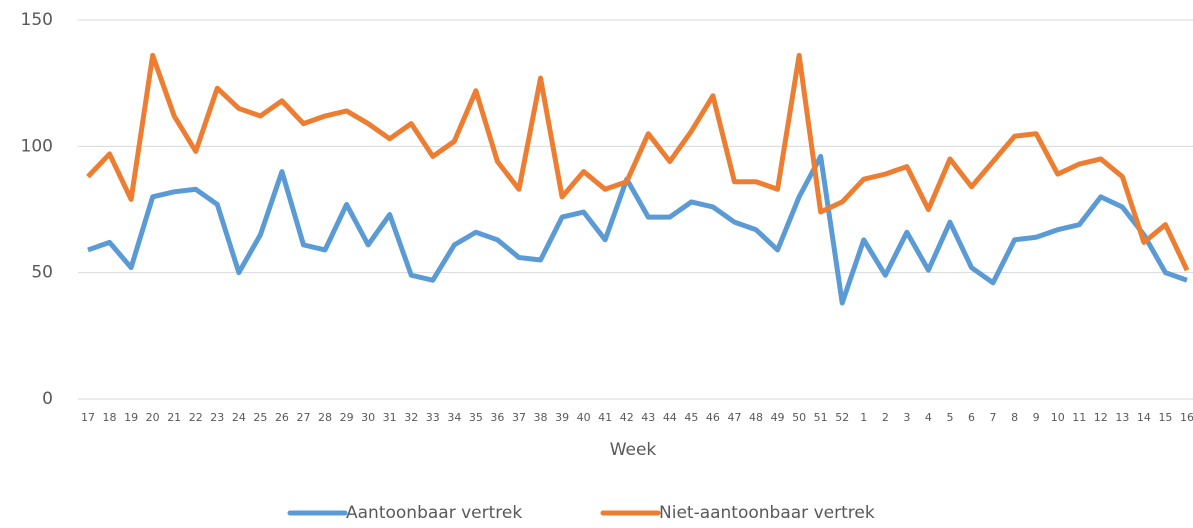  What do you see at coordinates (1165, 417) in the screenshot?
I see `x-tick-label: 15` at bounding box center [1165, 417].